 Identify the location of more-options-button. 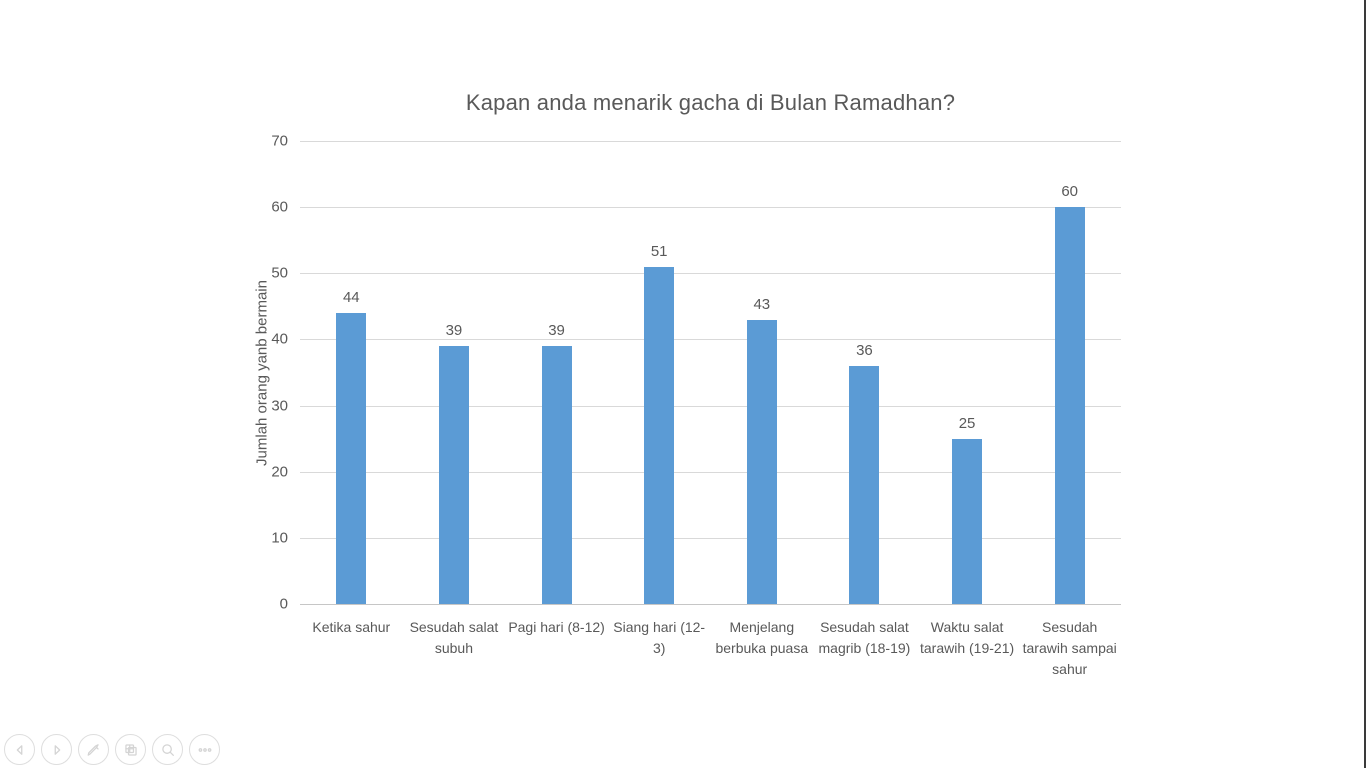
(204, 749).